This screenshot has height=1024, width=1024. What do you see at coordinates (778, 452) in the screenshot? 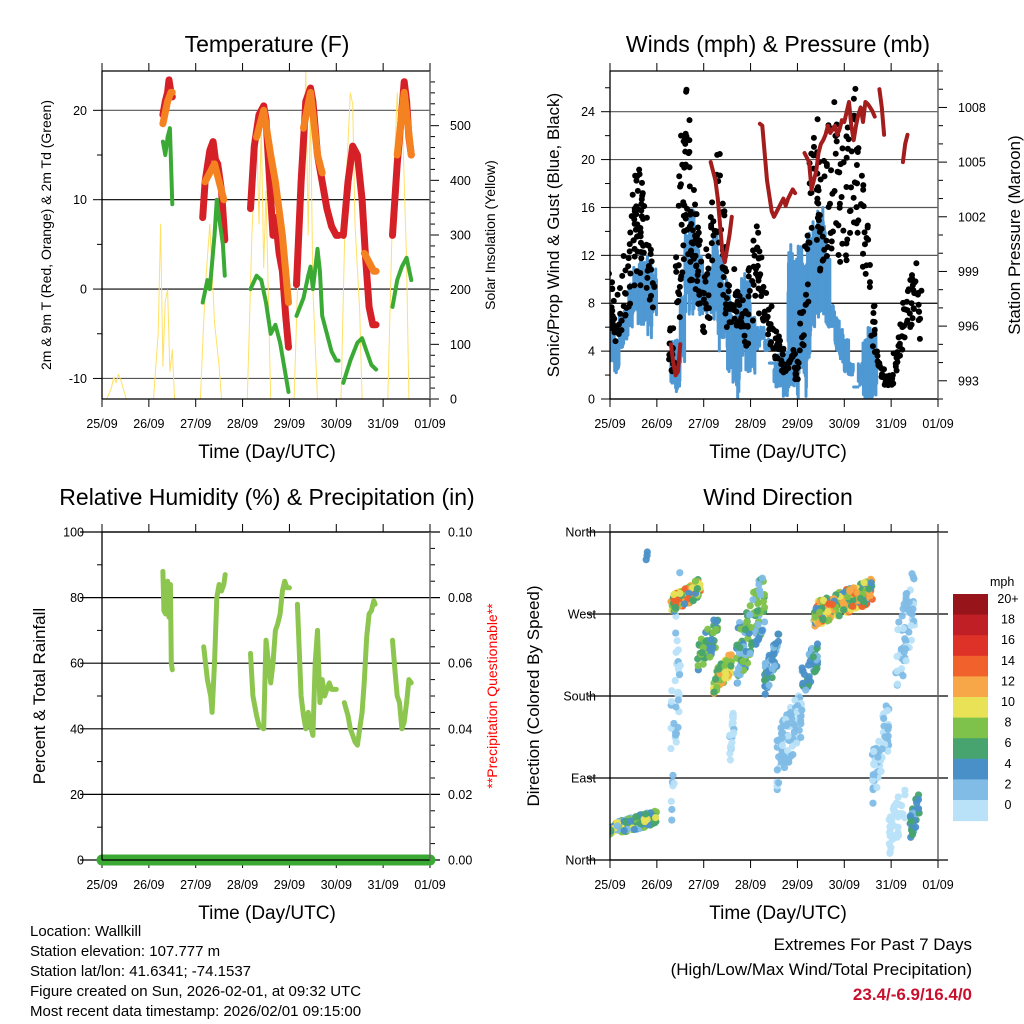
I see `x-axis-label: Time (Day/UTC)` at bounding box center [778, 452].